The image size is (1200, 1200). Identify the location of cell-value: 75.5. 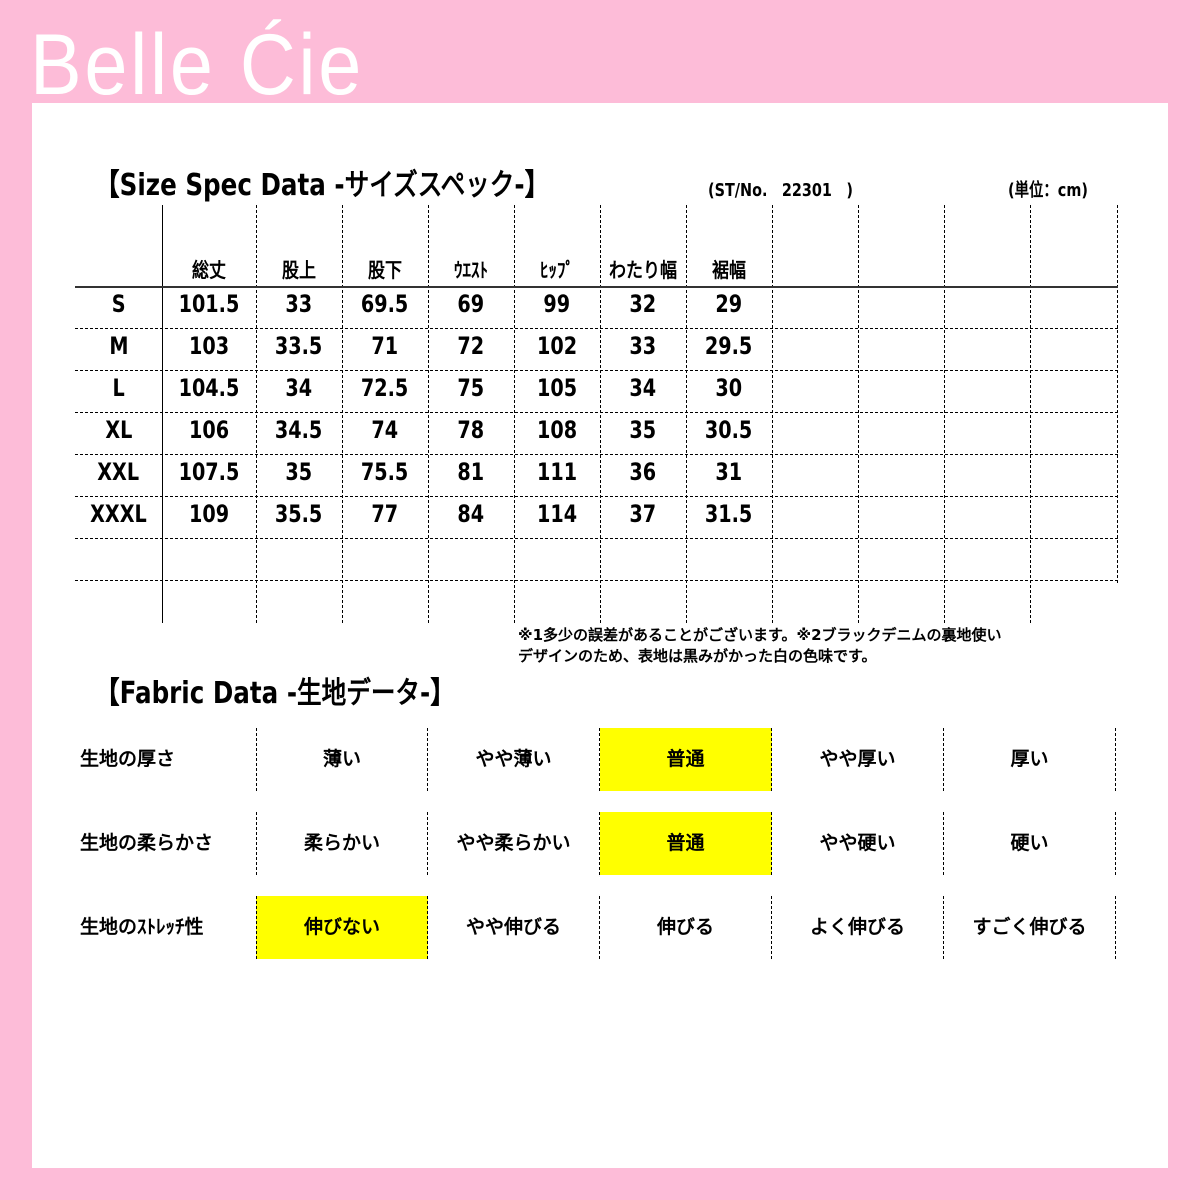
(385, 472).